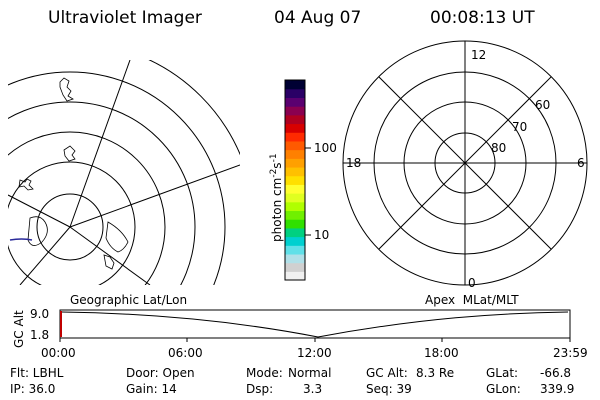 This screenshot has width=600, height=400. Describe the element at coordinates (129, 300) in the screenshot. I see `geo-panel-label: Geographic Lat/Lon` at that location.